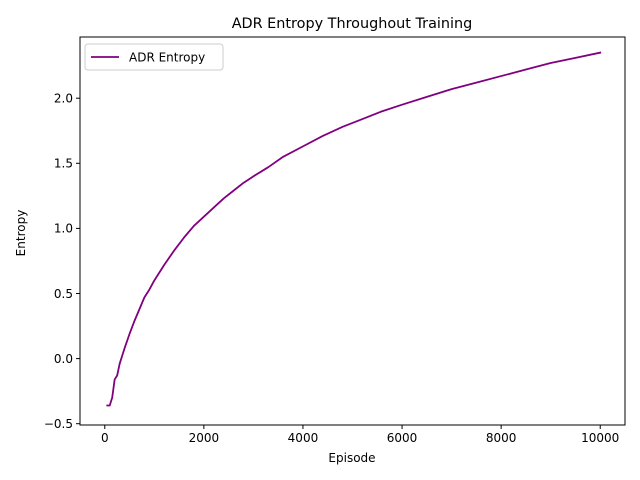 The height and width of the screenshot is (480, 640). Describe the element at coordinates (63, 359) in the screenshot. I see `y-tick-label: 0.0` at that location.